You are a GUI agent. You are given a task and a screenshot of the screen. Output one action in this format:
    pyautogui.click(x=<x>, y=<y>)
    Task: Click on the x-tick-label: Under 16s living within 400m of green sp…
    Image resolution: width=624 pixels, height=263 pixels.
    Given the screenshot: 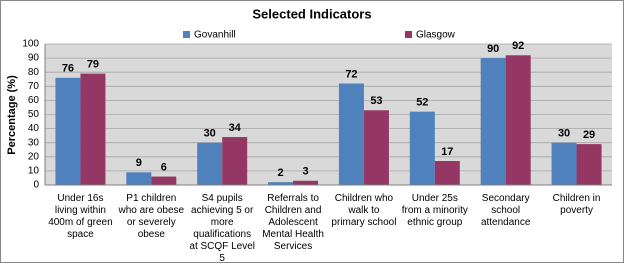 What is the action you would take?
    pyautogui.click(x=80, y=216)
    